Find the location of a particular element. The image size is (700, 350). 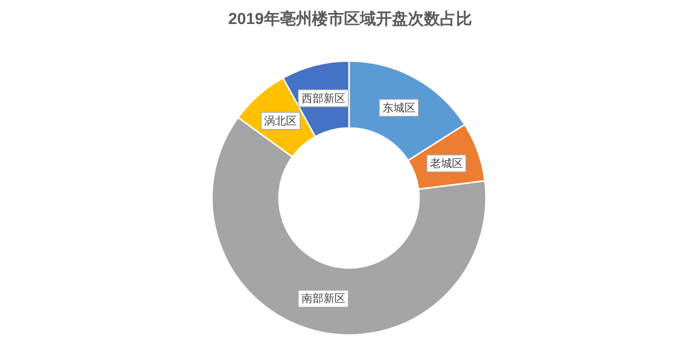

chart-title: 2019年亳州楼市区域开盘次数占比 is located at coordinates (350, 18).